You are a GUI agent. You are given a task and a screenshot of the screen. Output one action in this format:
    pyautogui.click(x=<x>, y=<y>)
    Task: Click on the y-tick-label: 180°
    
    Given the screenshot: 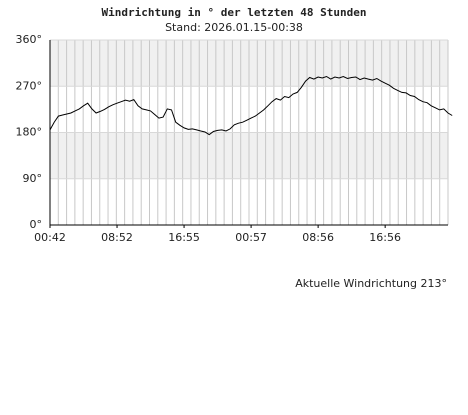 What is the action you would take?
    pyautogui.click(x=29, y=132)
    